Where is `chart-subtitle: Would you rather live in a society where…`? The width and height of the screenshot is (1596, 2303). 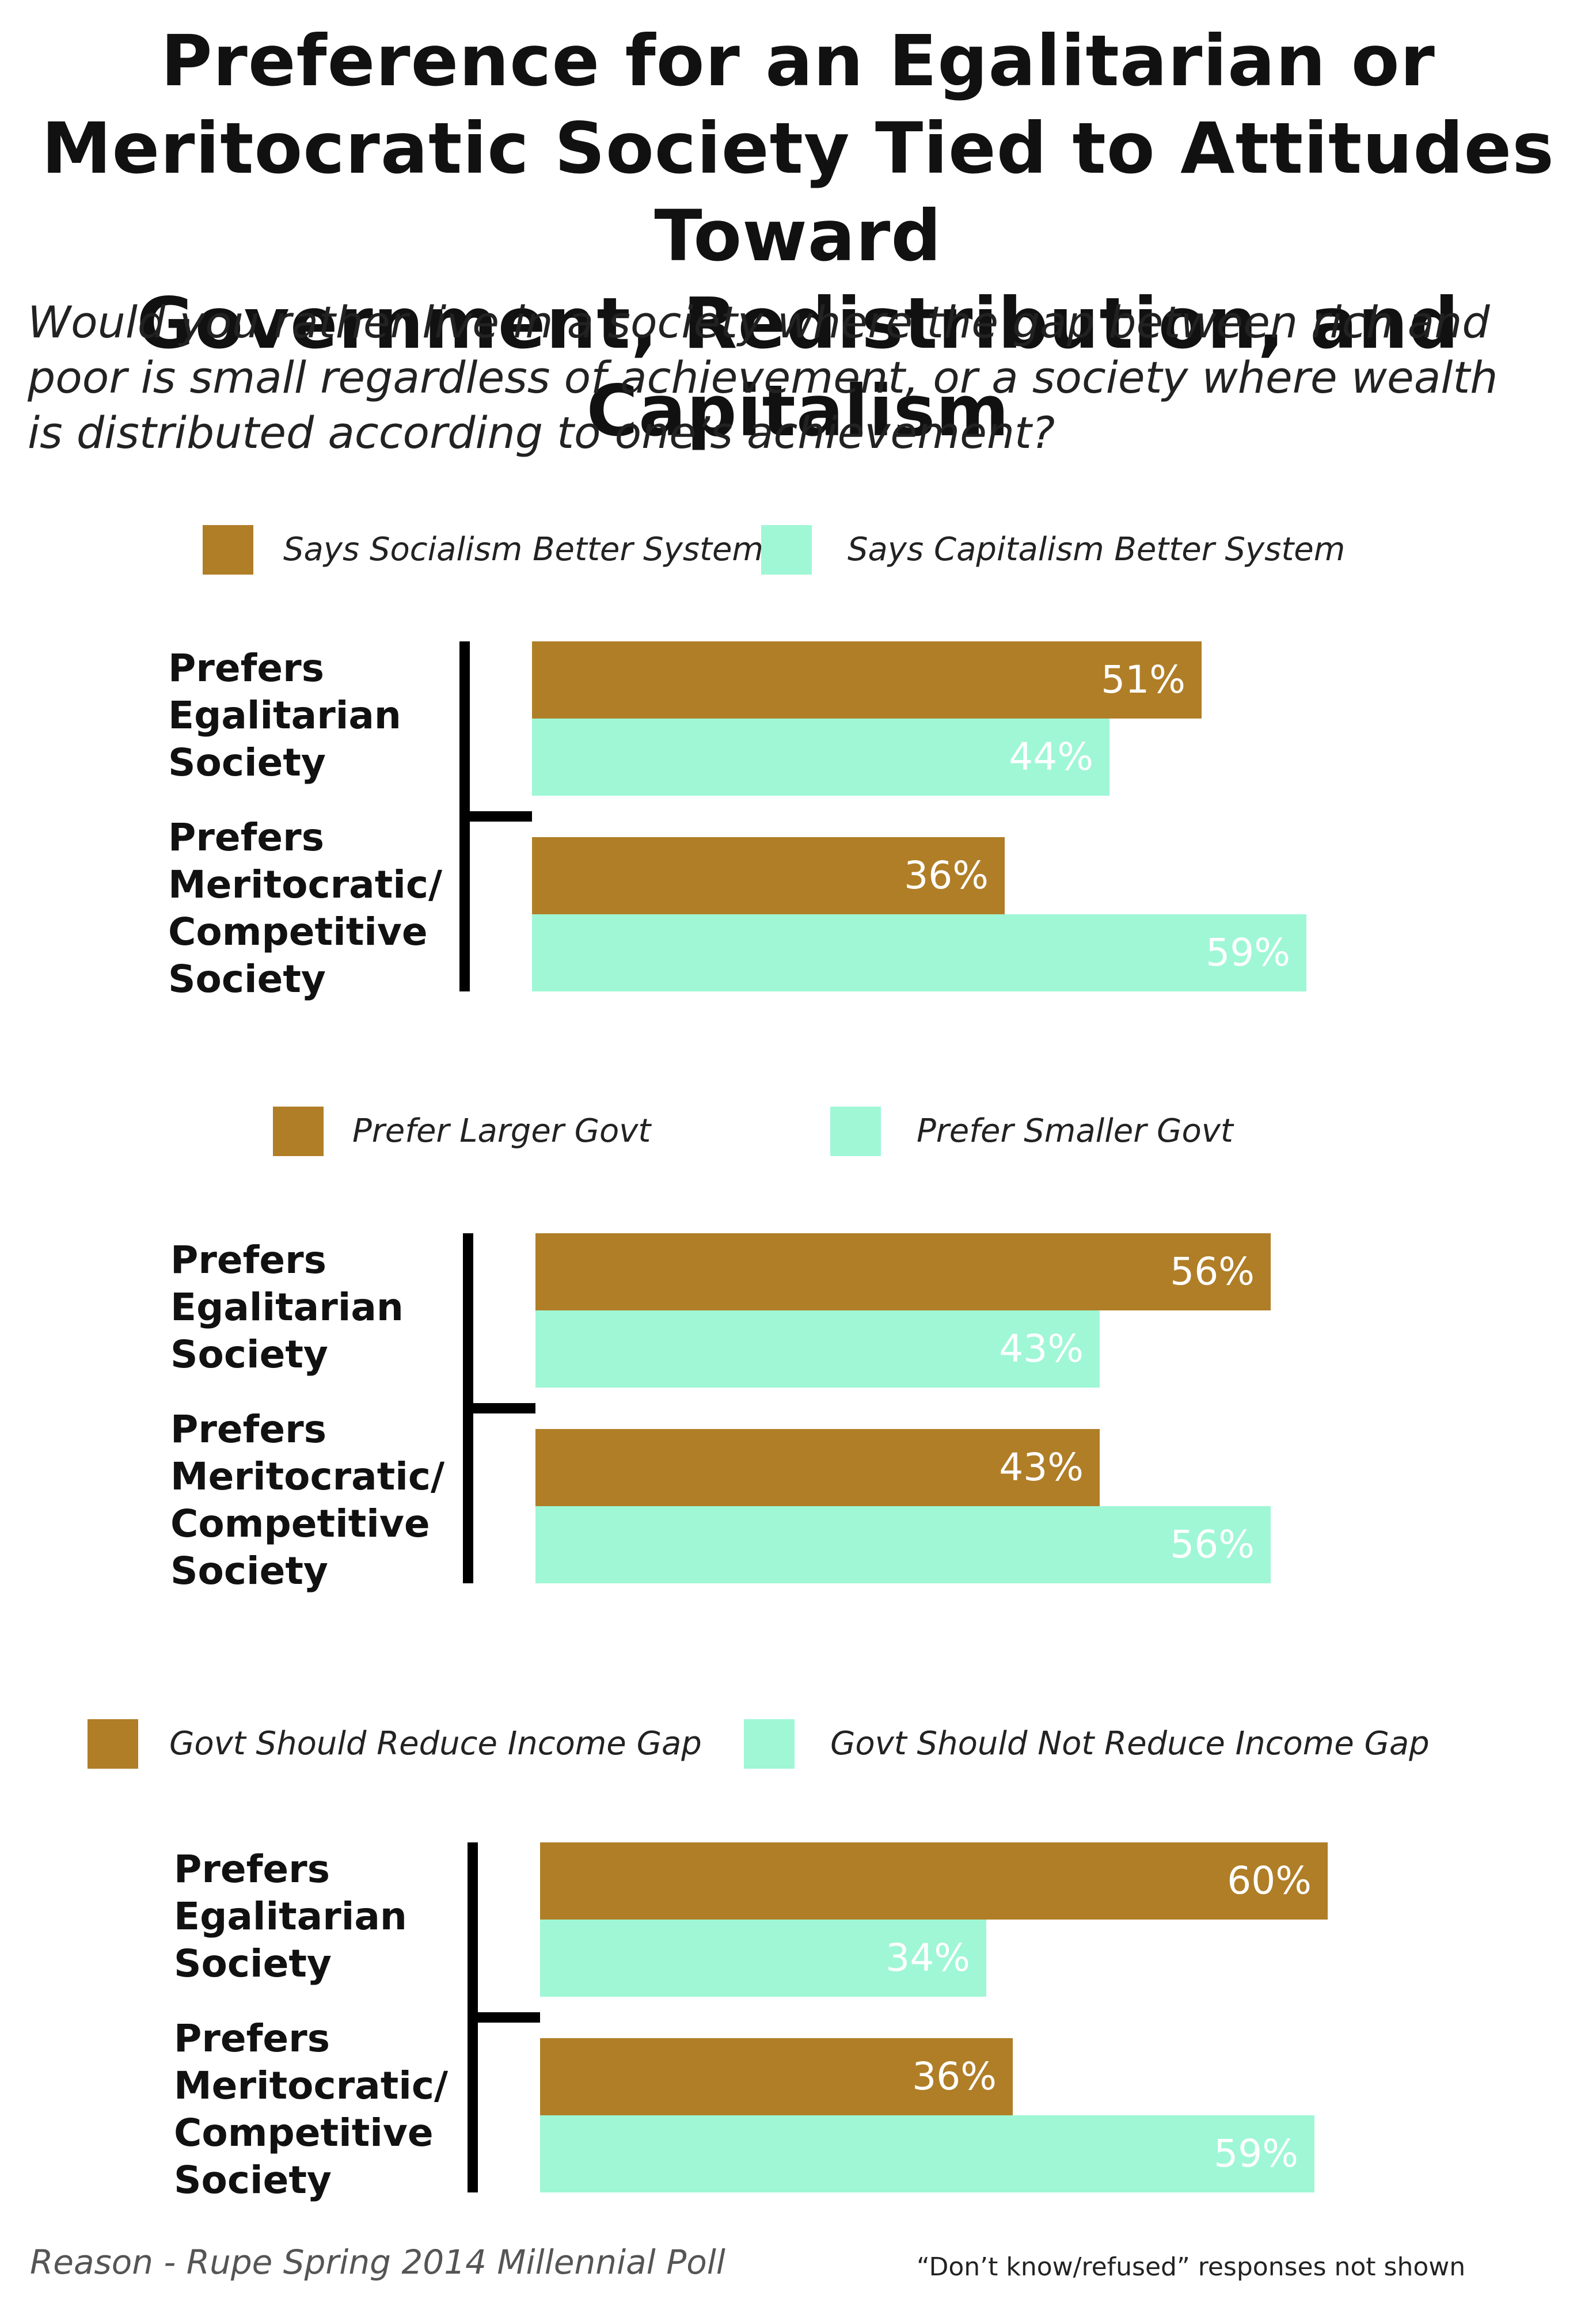
chart-subtitle: Would you rather live in a society where… is located at coordinates (800, 378).